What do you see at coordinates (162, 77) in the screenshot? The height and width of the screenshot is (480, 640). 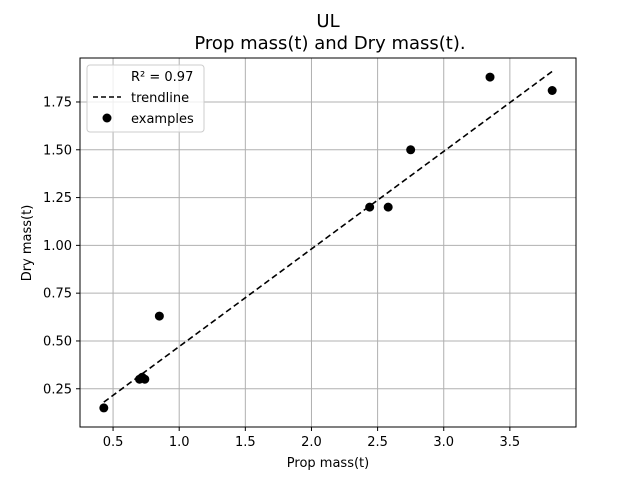 I see `legend-annotation: R² = 0.97` at bounding box center [162, 77].